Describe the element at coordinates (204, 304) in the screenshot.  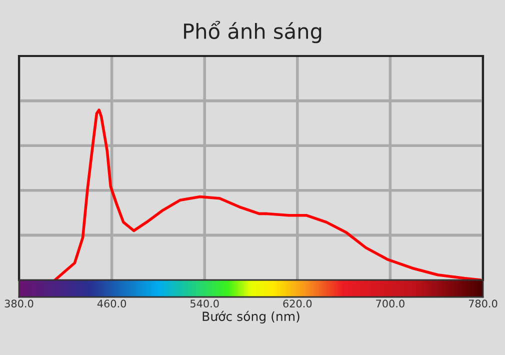
I see `x-tick-label: 540.0` at that location.